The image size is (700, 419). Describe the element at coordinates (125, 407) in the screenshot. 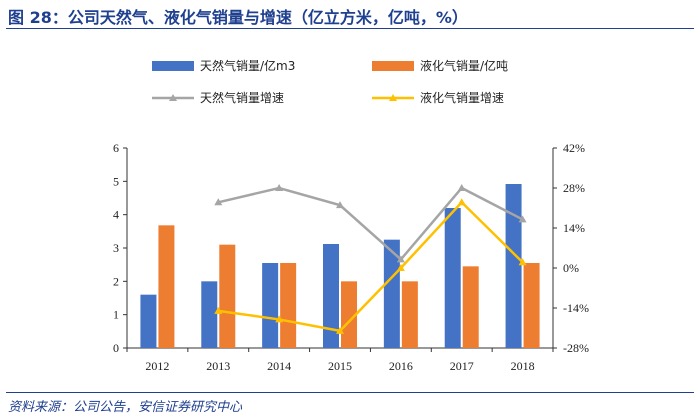

I see `source-note: 资料来源：公司公告，安信证券研究中心` at that location.